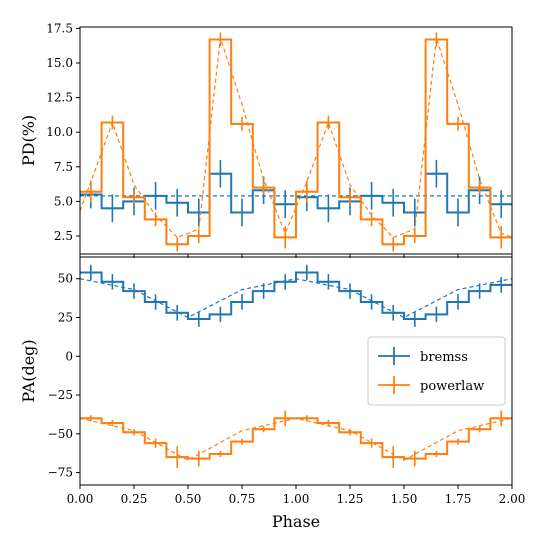 The height and width of the screenshot is (540, 540). I want to click on ytick-label-pa: −50, so click(60, 434).